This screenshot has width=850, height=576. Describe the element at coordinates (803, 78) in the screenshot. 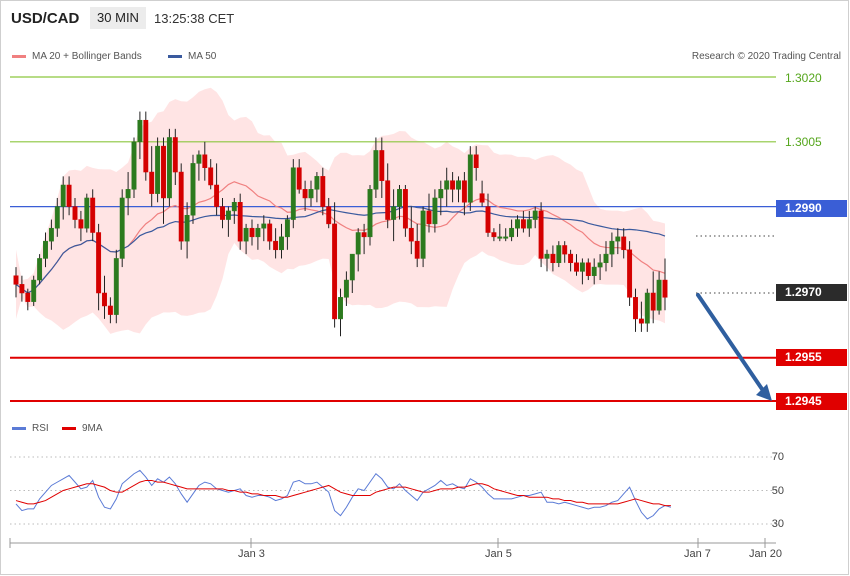

I see `level-label-r2: 1.3020` at that location.